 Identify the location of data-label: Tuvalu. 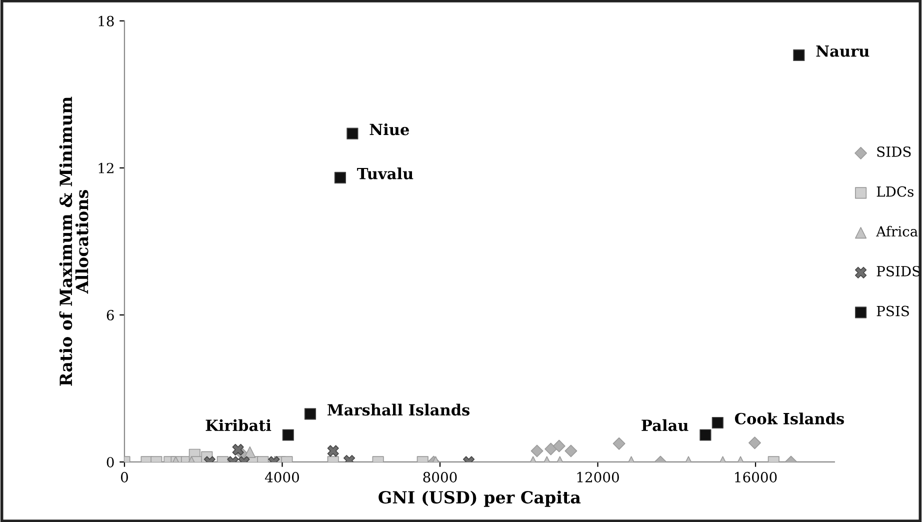
(385, 174).